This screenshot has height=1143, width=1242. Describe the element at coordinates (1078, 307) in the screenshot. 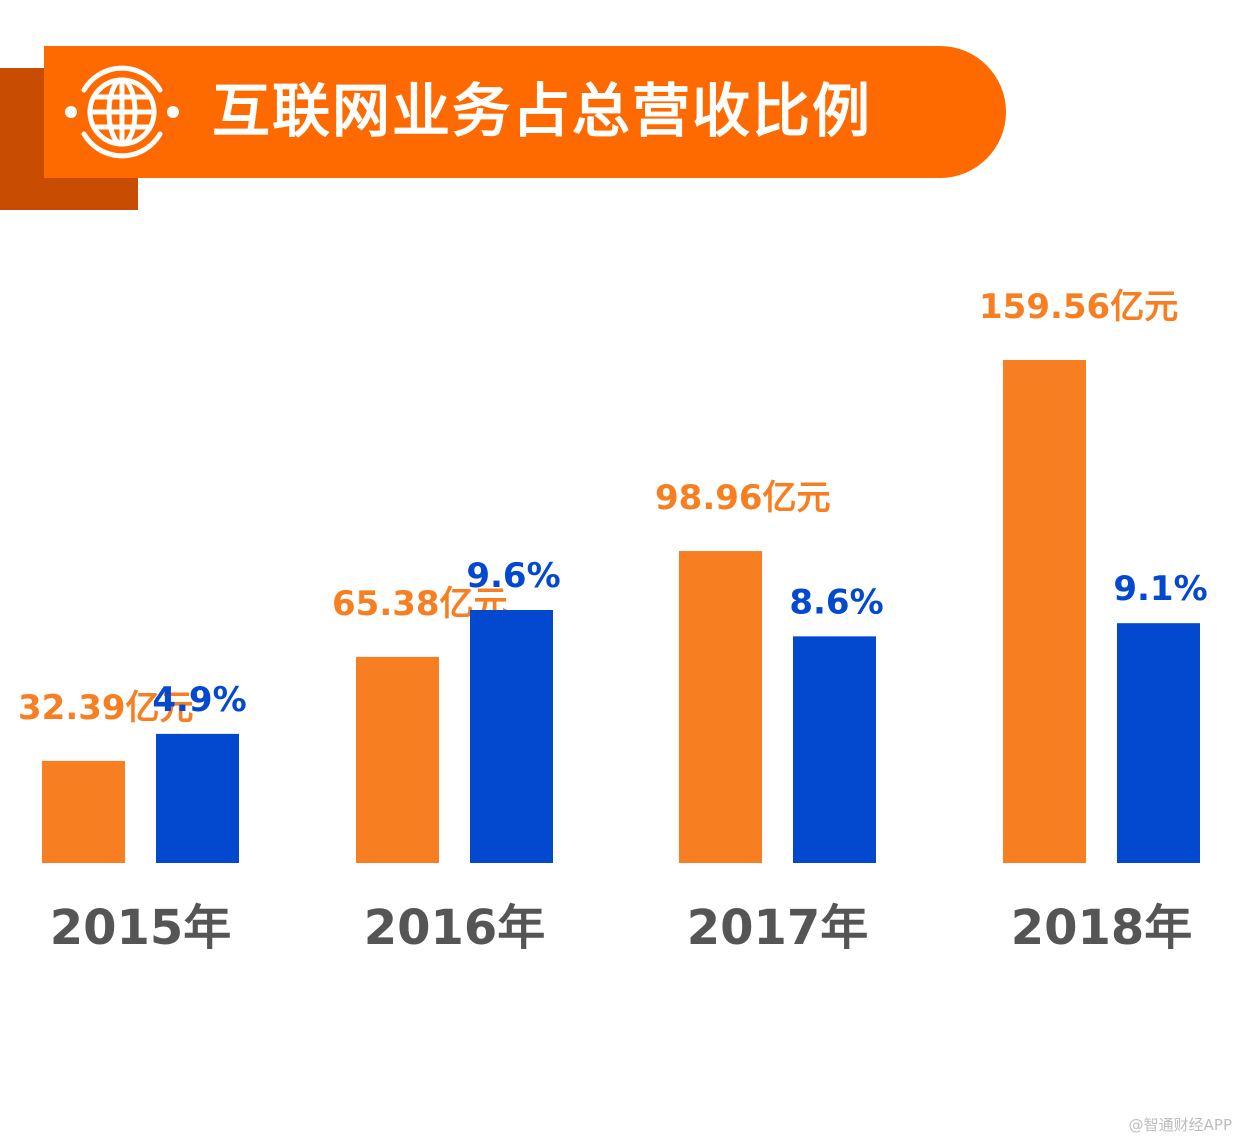

I see `revenue-label-3: 159.56亿元` at that location.